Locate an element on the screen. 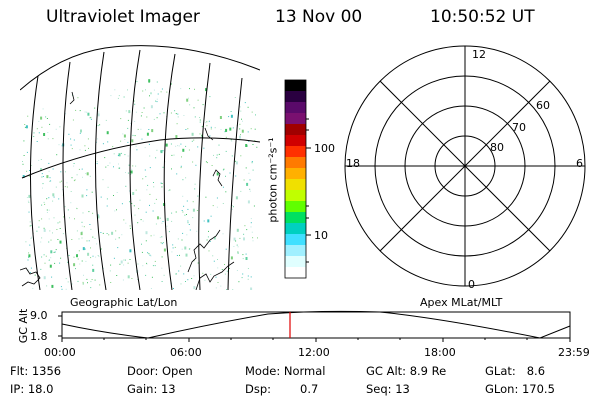 This screenshot has height=400, width=600. dsp-label: Dsp: is located at coordinates (258, 389).